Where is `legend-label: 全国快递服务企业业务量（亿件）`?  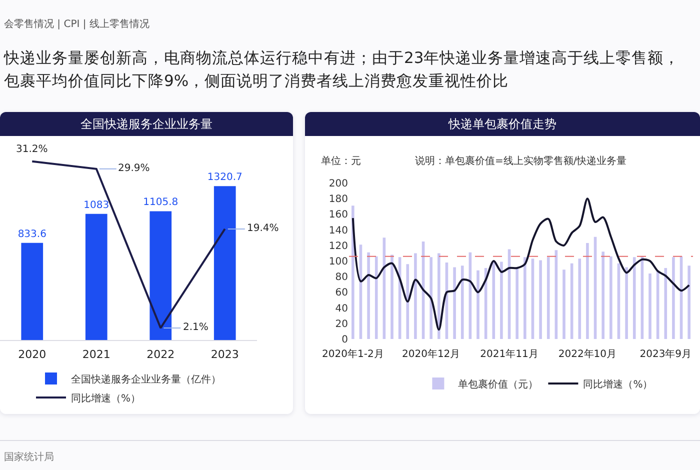 legend-label: 全国快递服务企业业务量（亿件） is located at coordinates (146, 379).